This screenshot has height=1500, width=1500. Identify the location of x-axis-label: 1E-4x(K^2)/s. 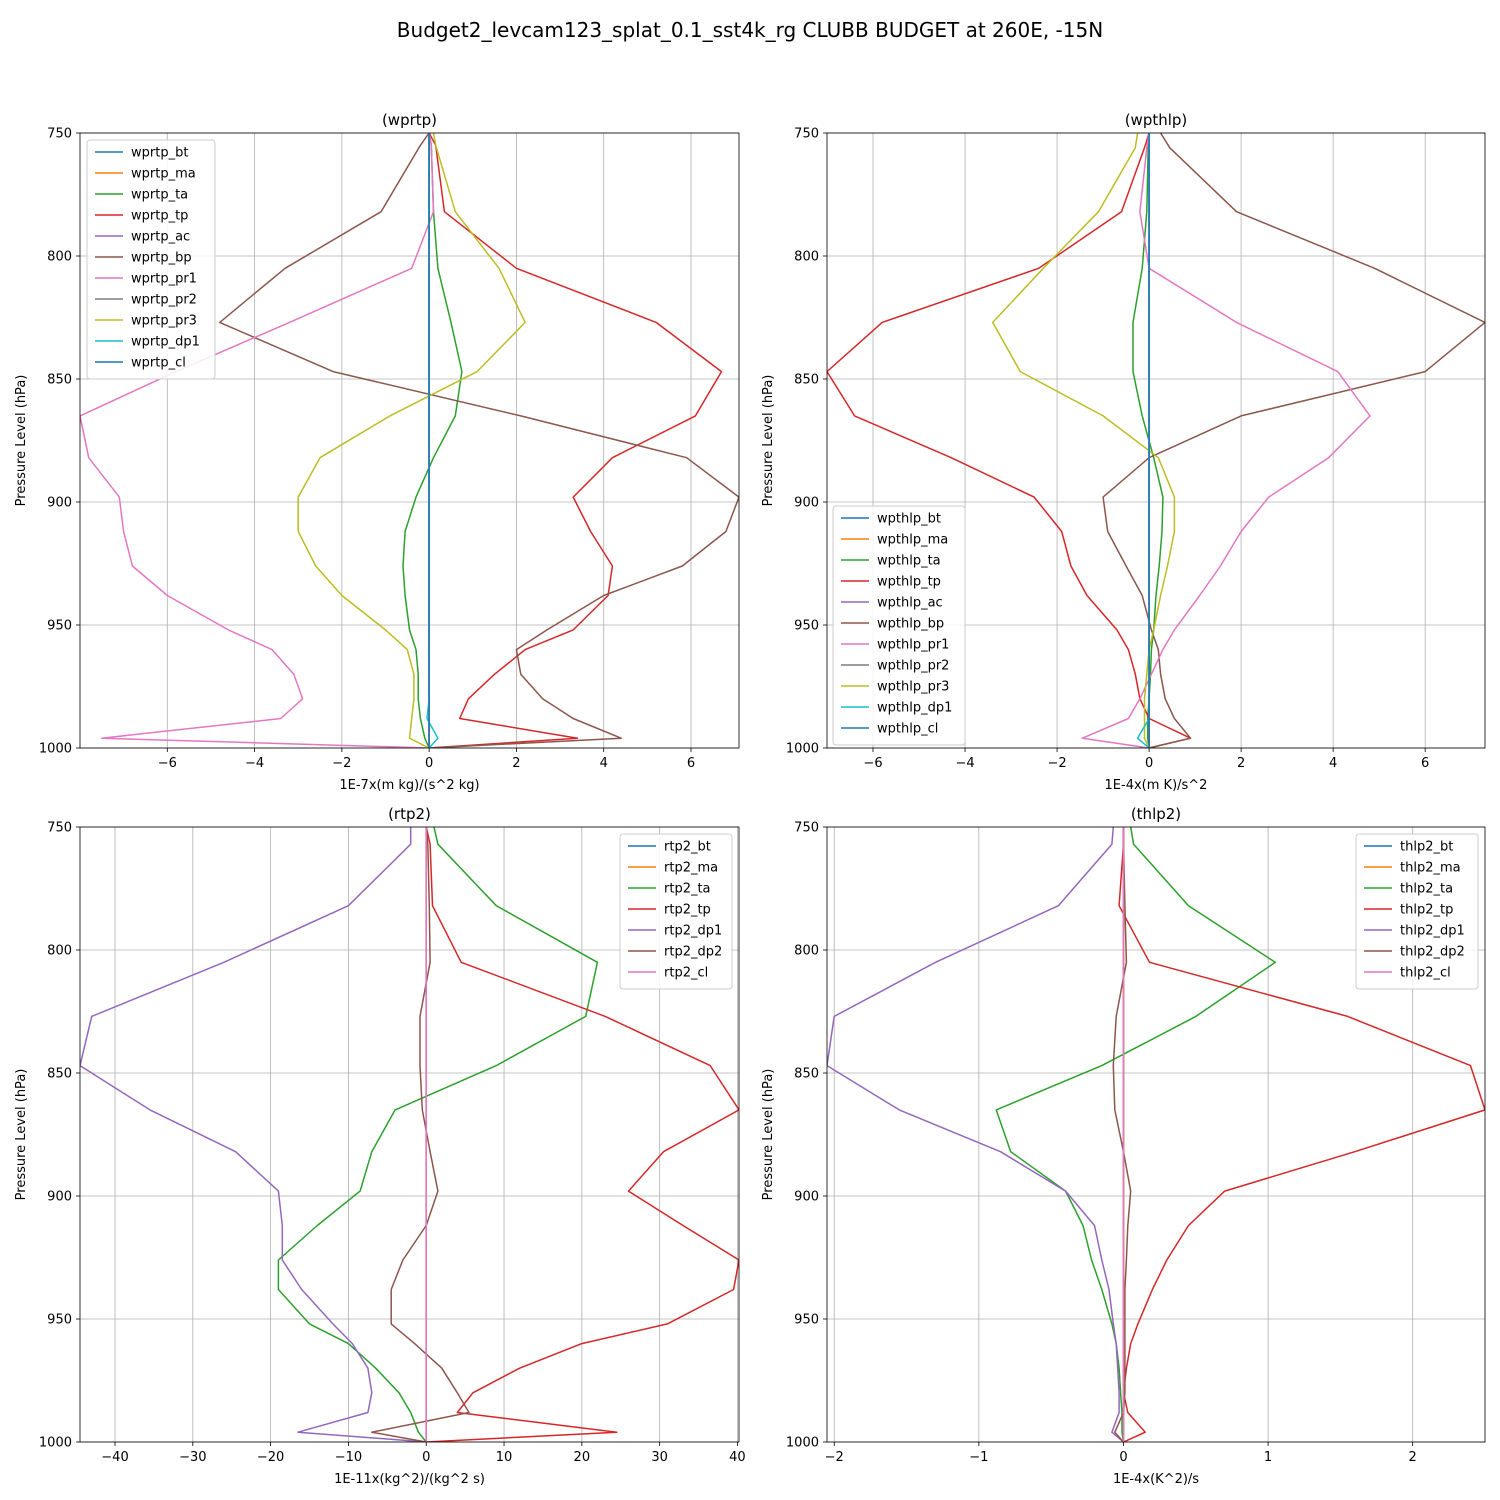
(1156, 1479).